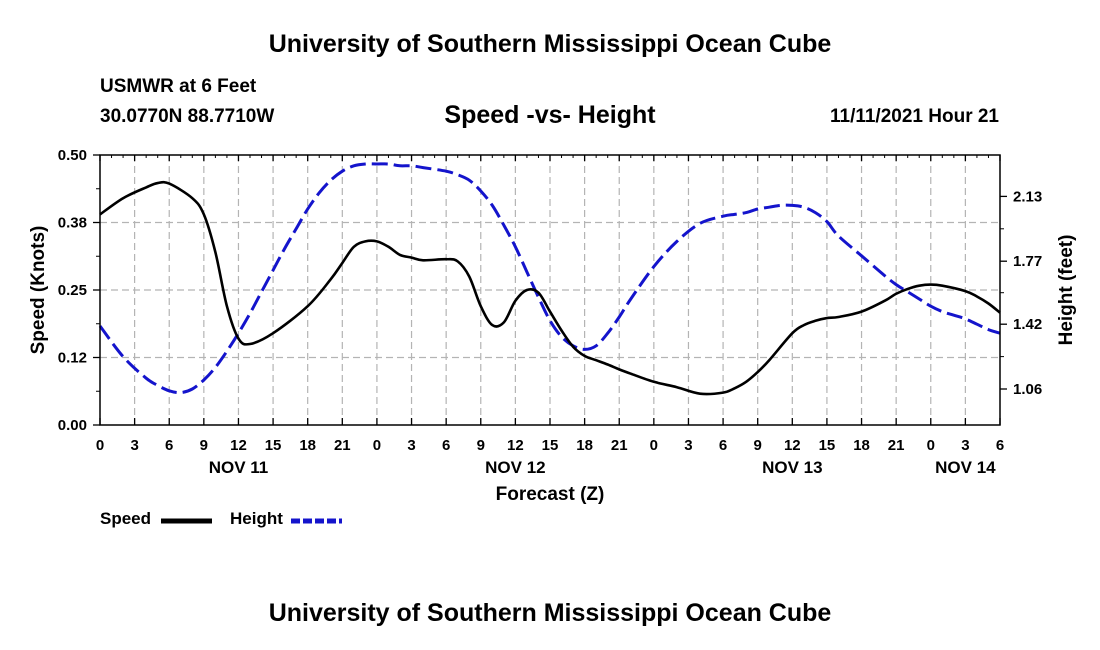 The width and height of the screenshot is (1100, 650). What do you see at coordinates (239, 467) in the screenshot?
I see `x-day-label: NOV 11` at bounding box center [239, 467].